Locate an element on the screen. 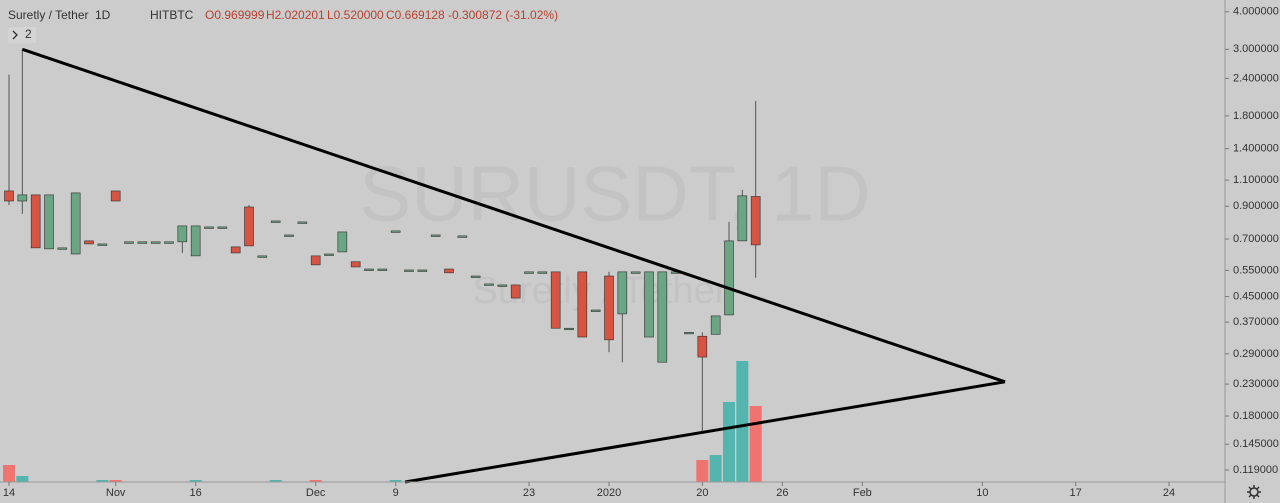 This screenshot has height=503, width=1280. ohlc-low: L0.520000 is located at coordinates (355, 15).